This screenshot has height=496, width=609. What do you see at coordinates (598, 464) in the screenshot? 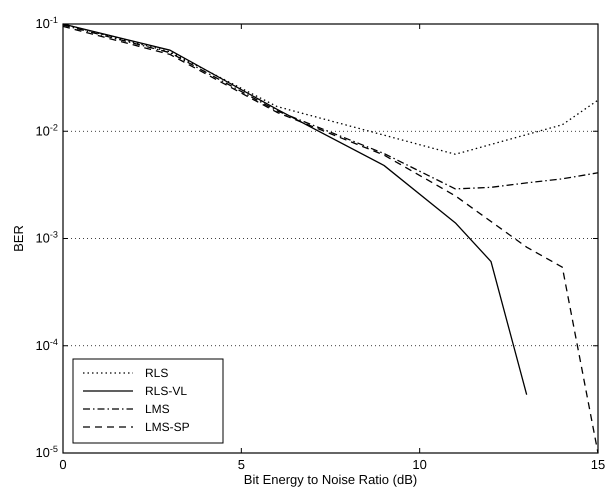
I see `x-tick-label: 15` at bounding box center [598, 464].